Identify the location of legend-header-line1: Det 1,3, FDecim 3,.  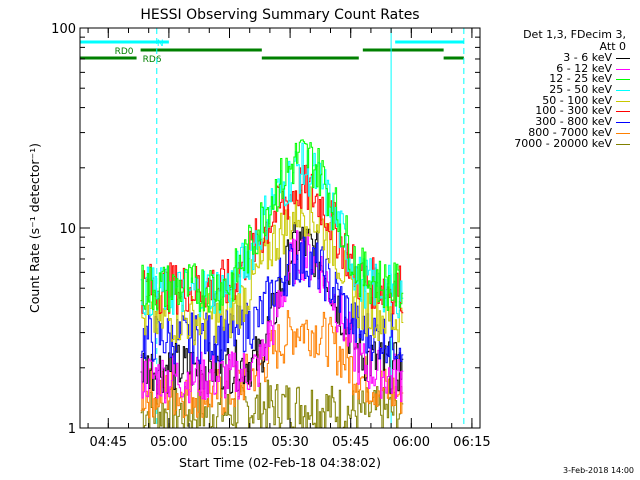
(574, 34).